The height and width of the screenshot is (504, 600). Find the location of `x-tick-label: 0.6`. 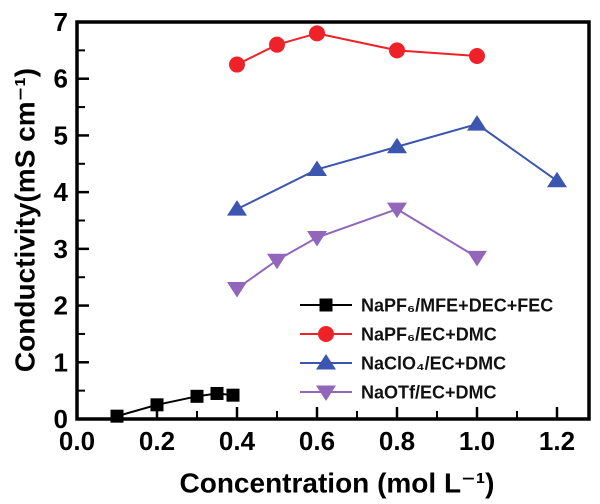

x-tick-label: 0.6 is located at coordinates (317, 441).